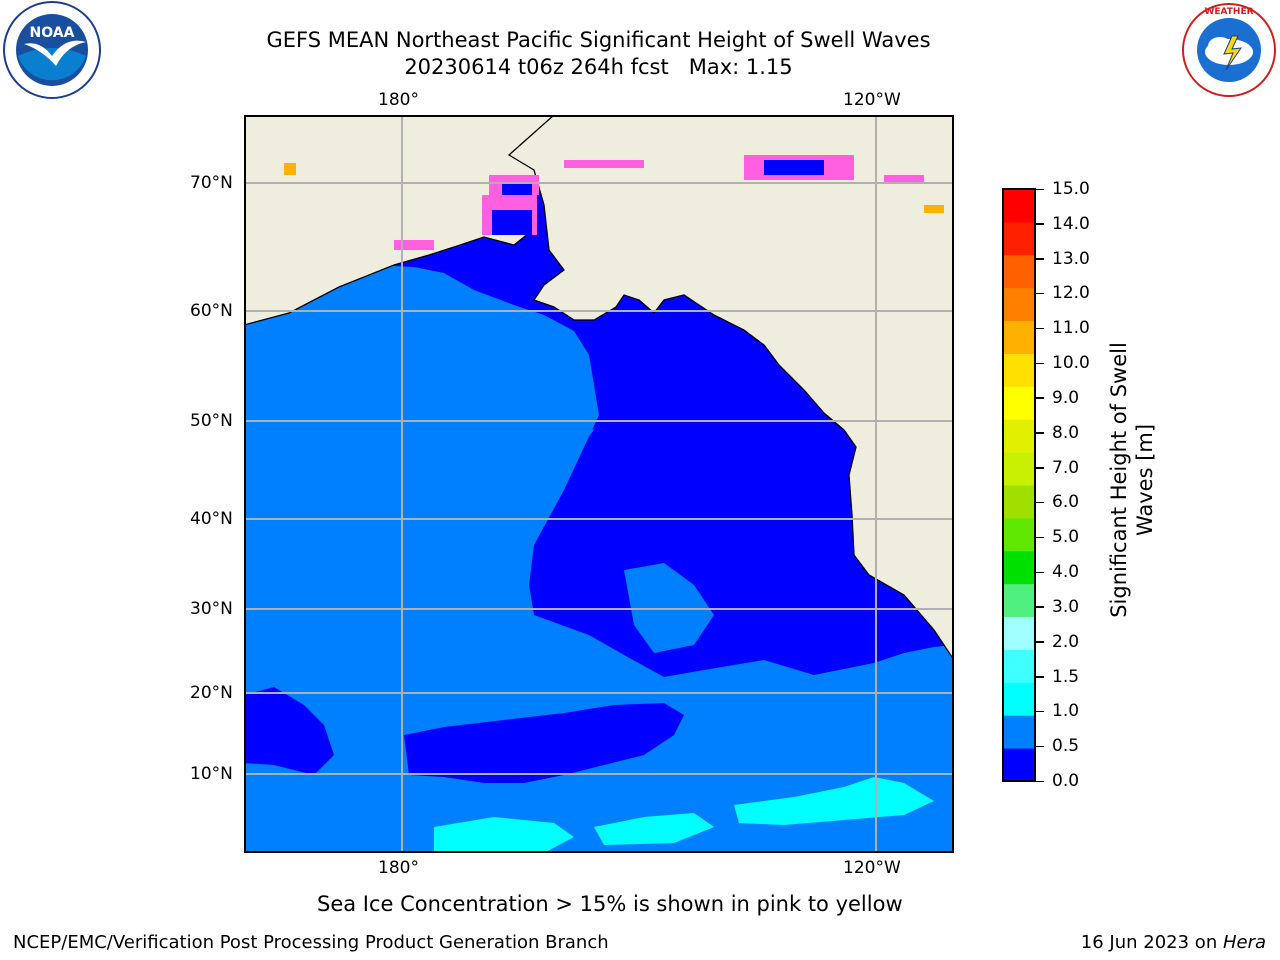 The width and height of the screenshot is (1280, 960). Describe the element at coordinates (211, 421) in the screenshot. I see `lat-tick-50n: 50°N` at that location.